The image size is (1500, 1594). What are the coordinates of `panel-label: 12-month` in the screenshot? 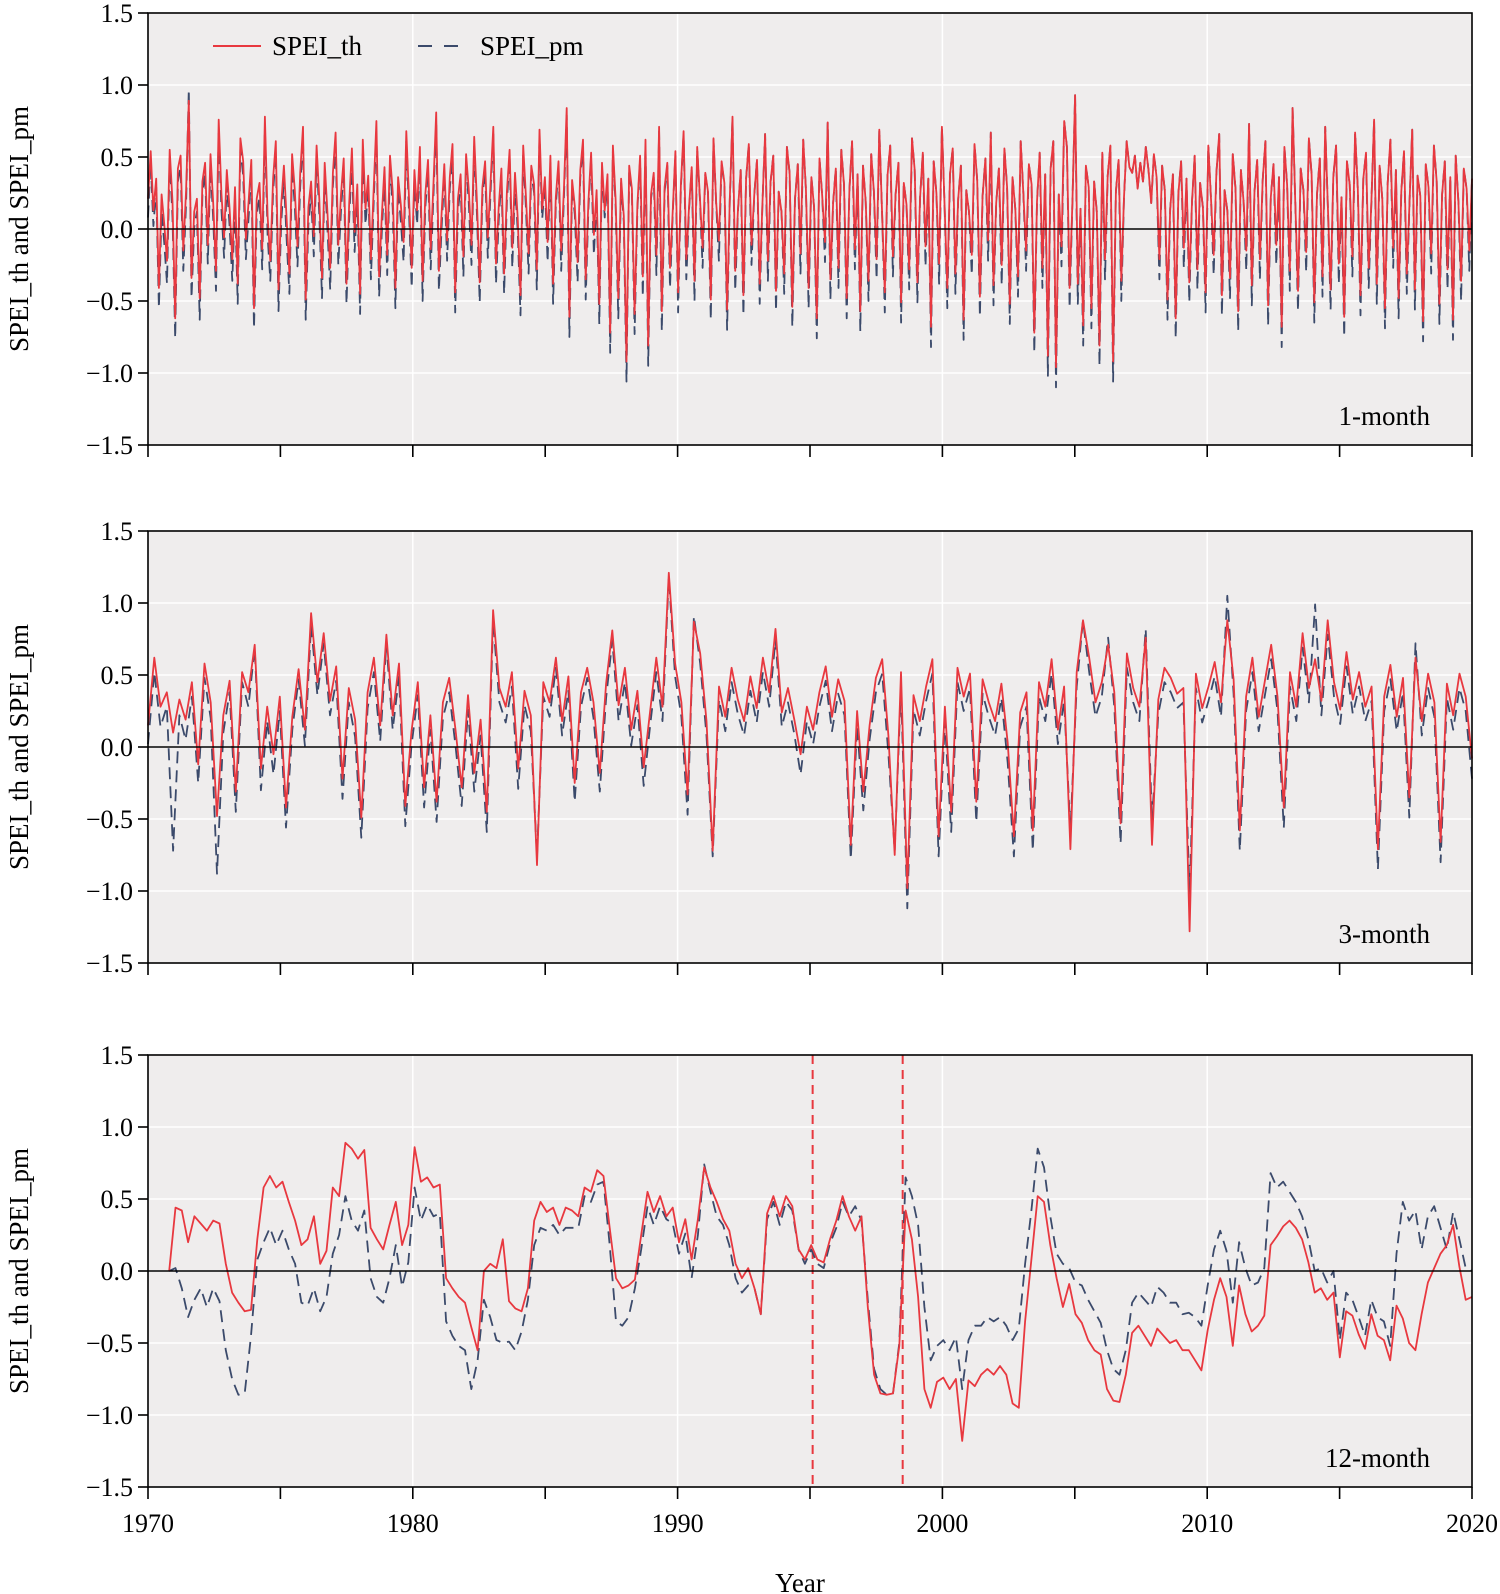 It's located at (1377, 1458).